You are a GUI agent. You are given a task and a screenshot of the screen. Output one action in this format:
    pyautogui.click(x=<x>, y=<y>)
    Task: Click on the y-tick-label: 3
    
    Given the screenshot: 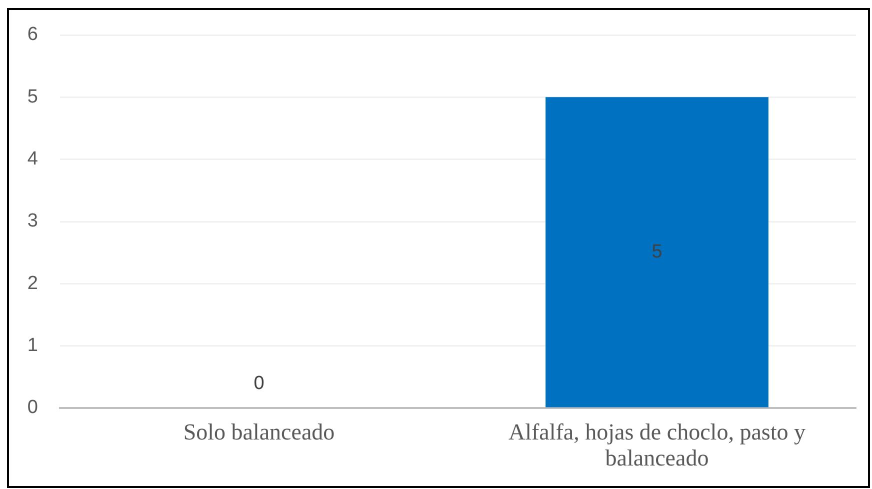 What is the action you would take?
    pyautogui.click(x=32, y=221)
    